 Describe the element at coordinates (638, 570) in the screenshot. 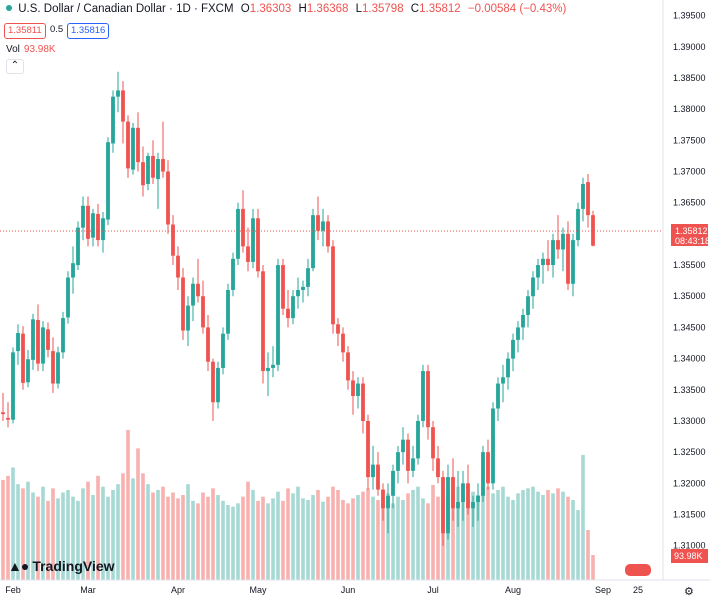

I see `events-flag-icon` at that location.